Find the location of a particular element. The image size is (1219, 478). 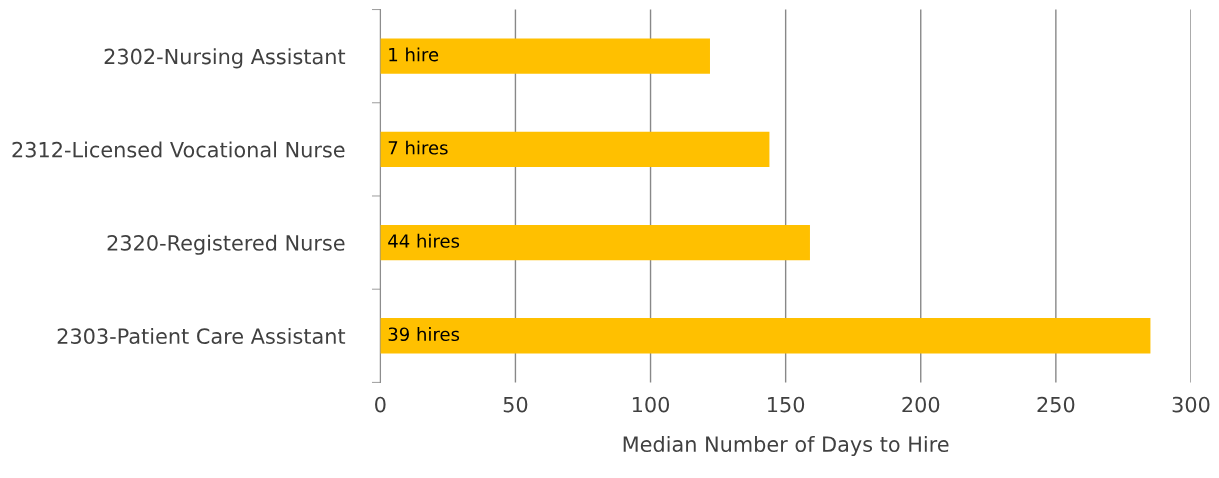

annotation: 1 hire is located at coordinates (414, 54).